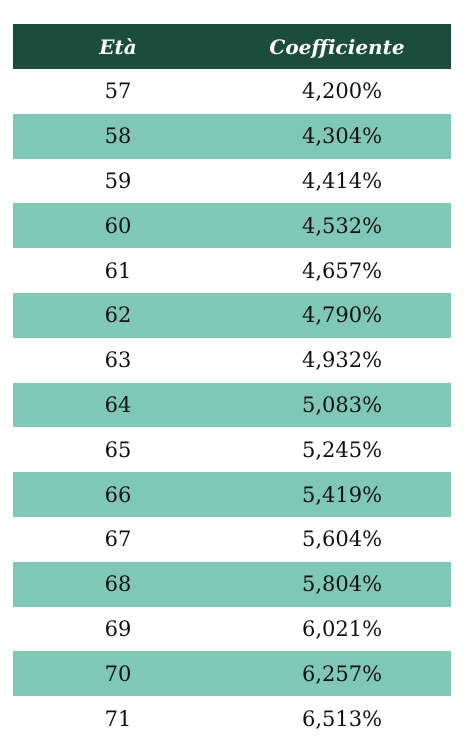 Image resolution: width=464 pixels, height=746 pixels. What do you see at coordinates (118, 449) in the screenshot?
I see `age-cell: 65` at bounding box center [118, 449].